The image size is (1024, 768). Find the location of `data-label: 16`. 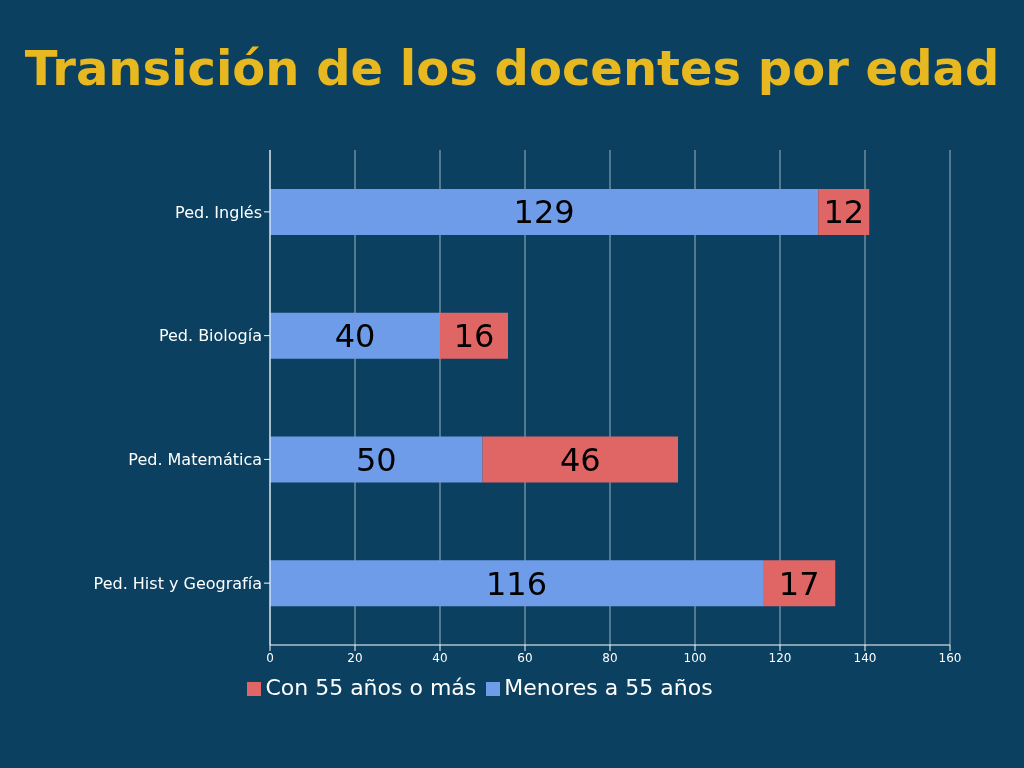

data-label: 16 is located at coordinates (474, 336).